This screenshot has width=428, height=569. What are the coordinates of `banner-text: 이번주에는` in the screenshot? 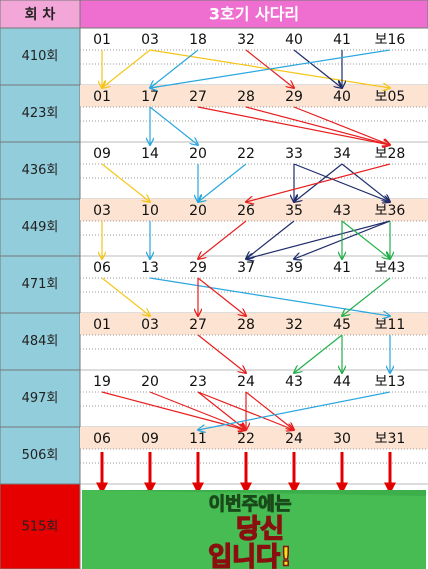 It's located at (250, 504).